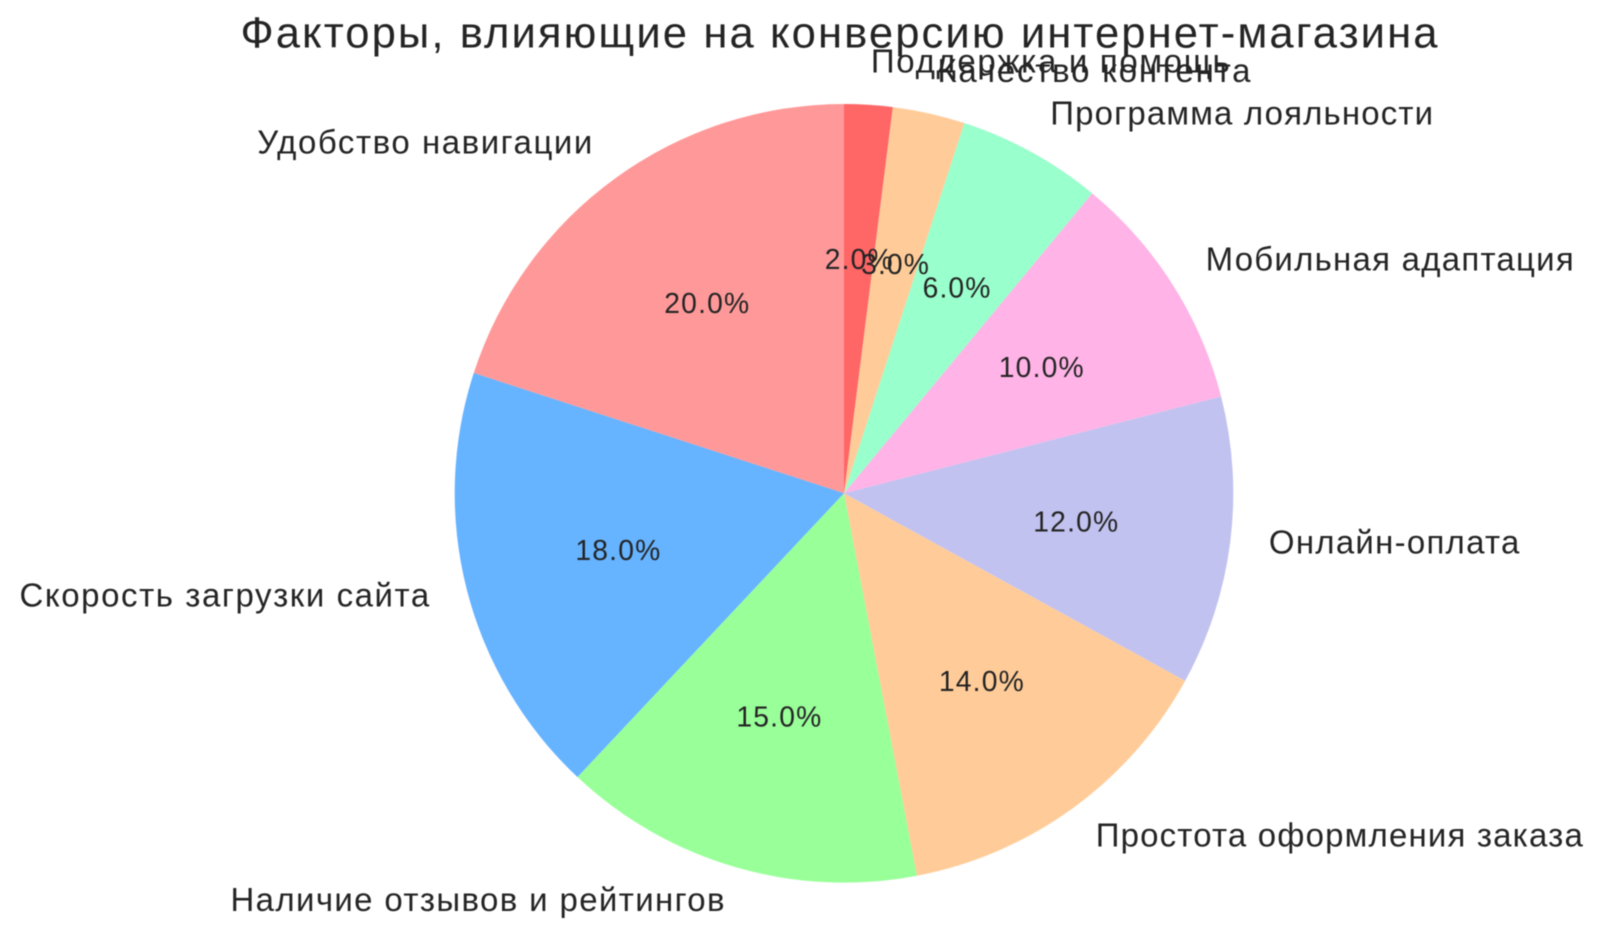 The image size is (1600, 941). I want to click on svg-text: 2.0%, so click(859, 259).